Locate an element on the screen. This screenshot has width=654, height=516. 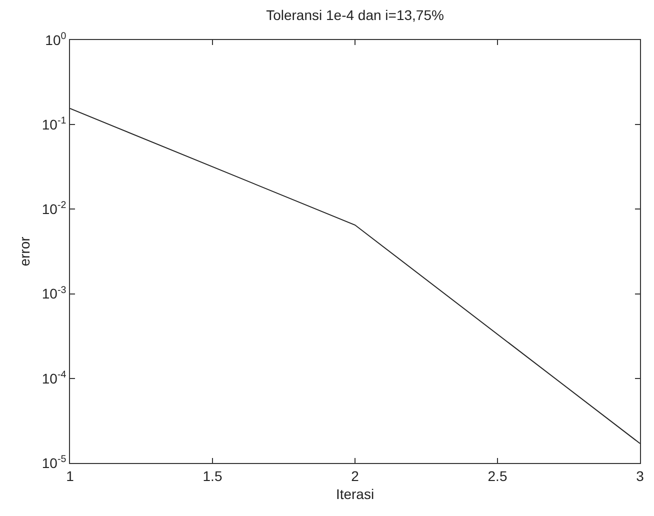
x-tick-label: 2 is located at coordinates (355, 476).